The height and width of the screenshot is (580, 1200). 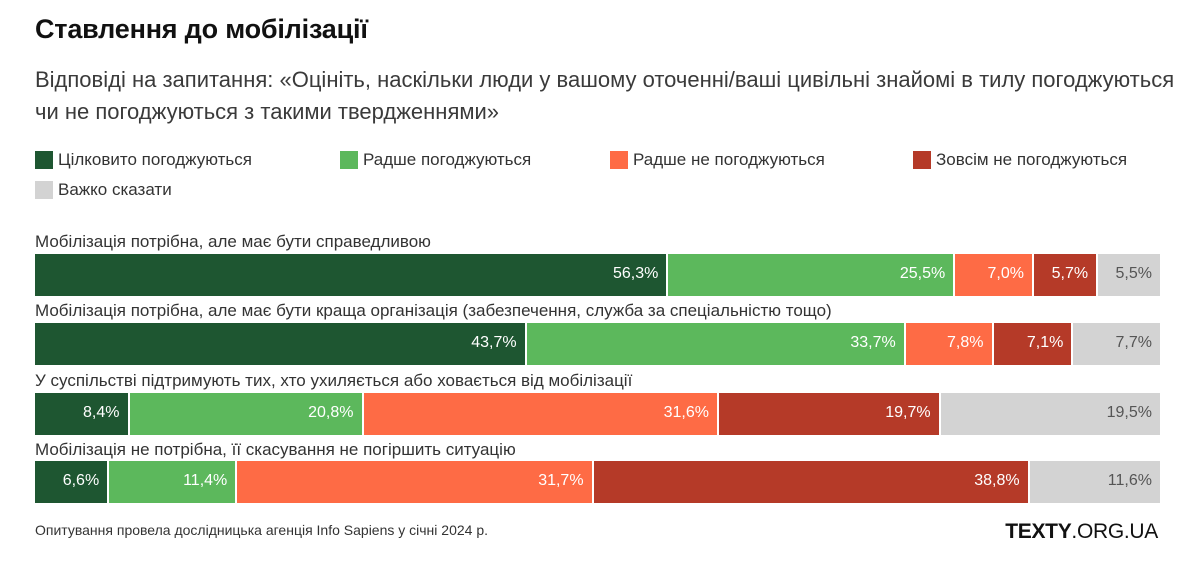 What do you see at coordinates (829, 414) in the screenshot?
I see `bar-segment: 19,7%` at bounding box center [829, 414].